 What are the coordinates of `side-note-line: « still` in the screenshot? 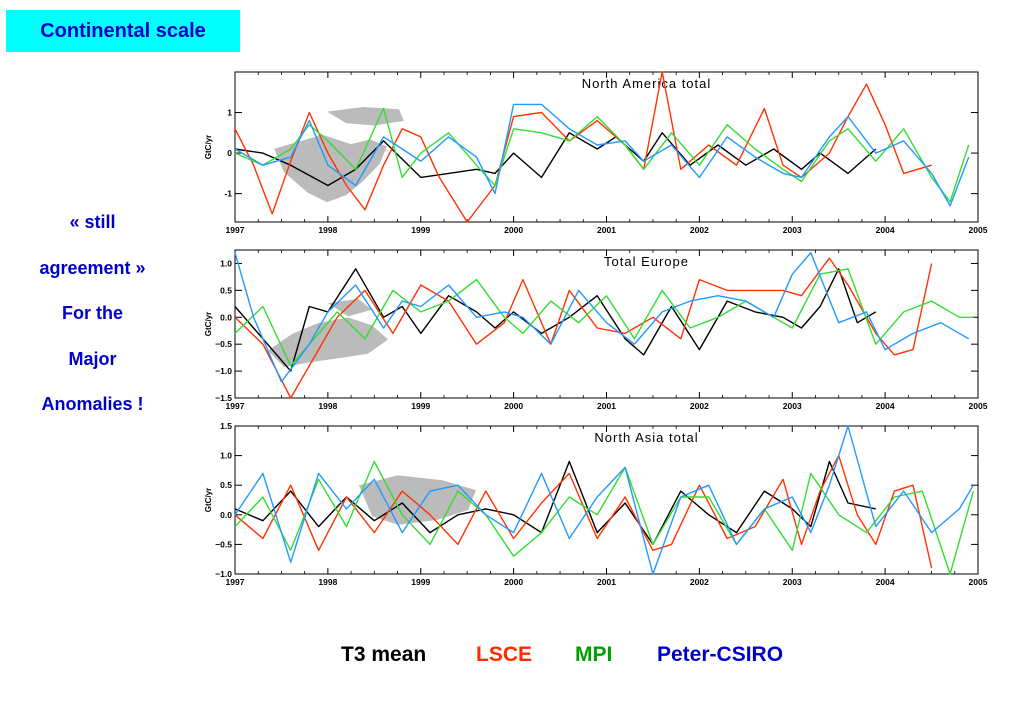 It's located at (92, 222).